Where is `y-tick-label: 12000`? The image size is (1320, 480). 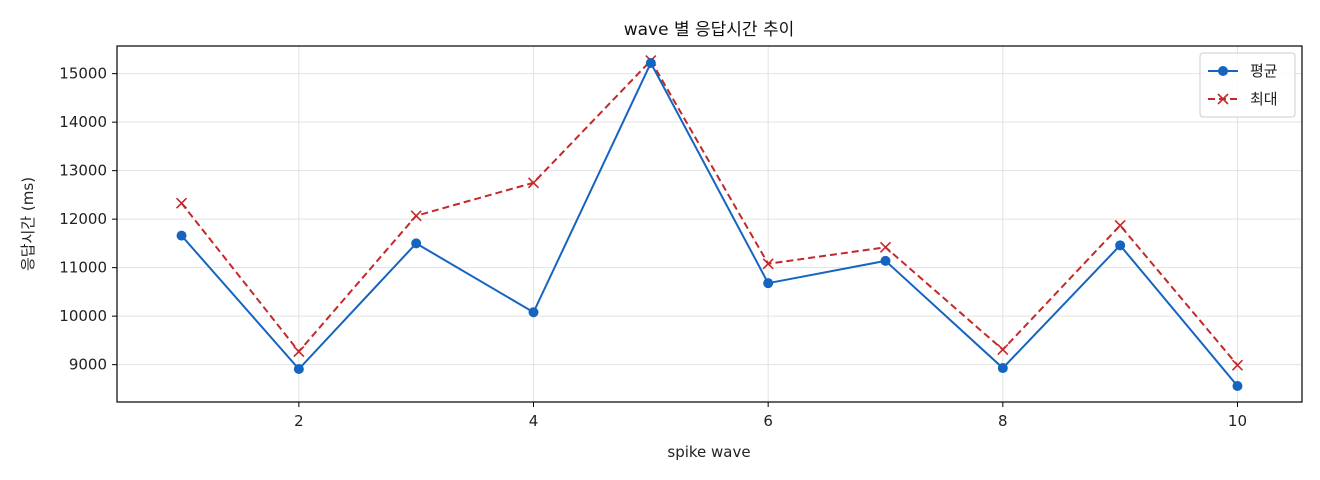
y-tick-label: 12000 is located at coordinates (83, 219).